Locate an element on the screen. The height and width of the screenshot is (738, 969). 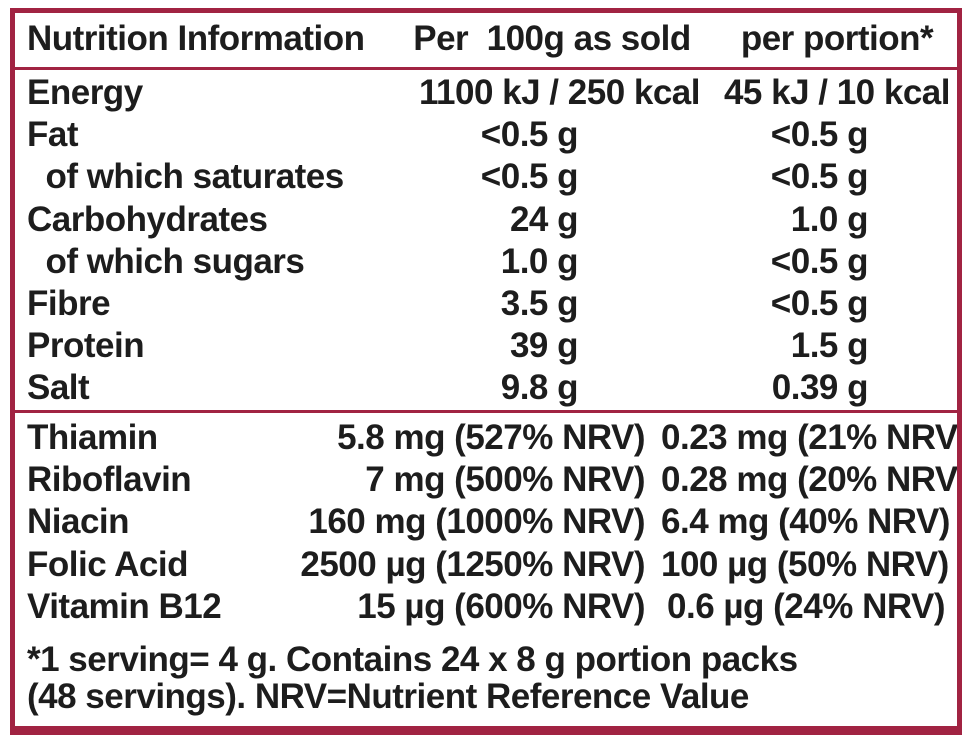
per-portion-value: 0.39 g is located at coordinates (820, 388).